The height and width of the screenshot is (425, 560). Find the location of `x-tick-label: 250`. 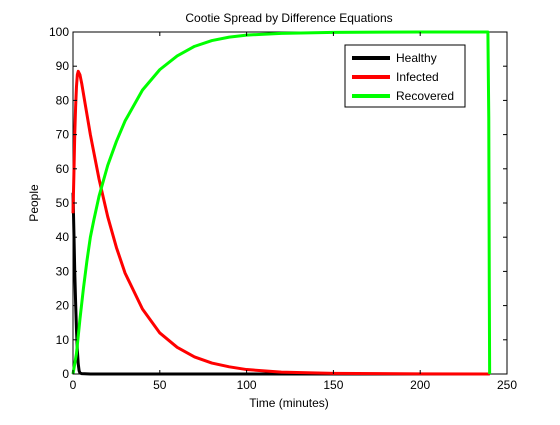

x-tick-label: 250 is located at coordinates (507, 385).